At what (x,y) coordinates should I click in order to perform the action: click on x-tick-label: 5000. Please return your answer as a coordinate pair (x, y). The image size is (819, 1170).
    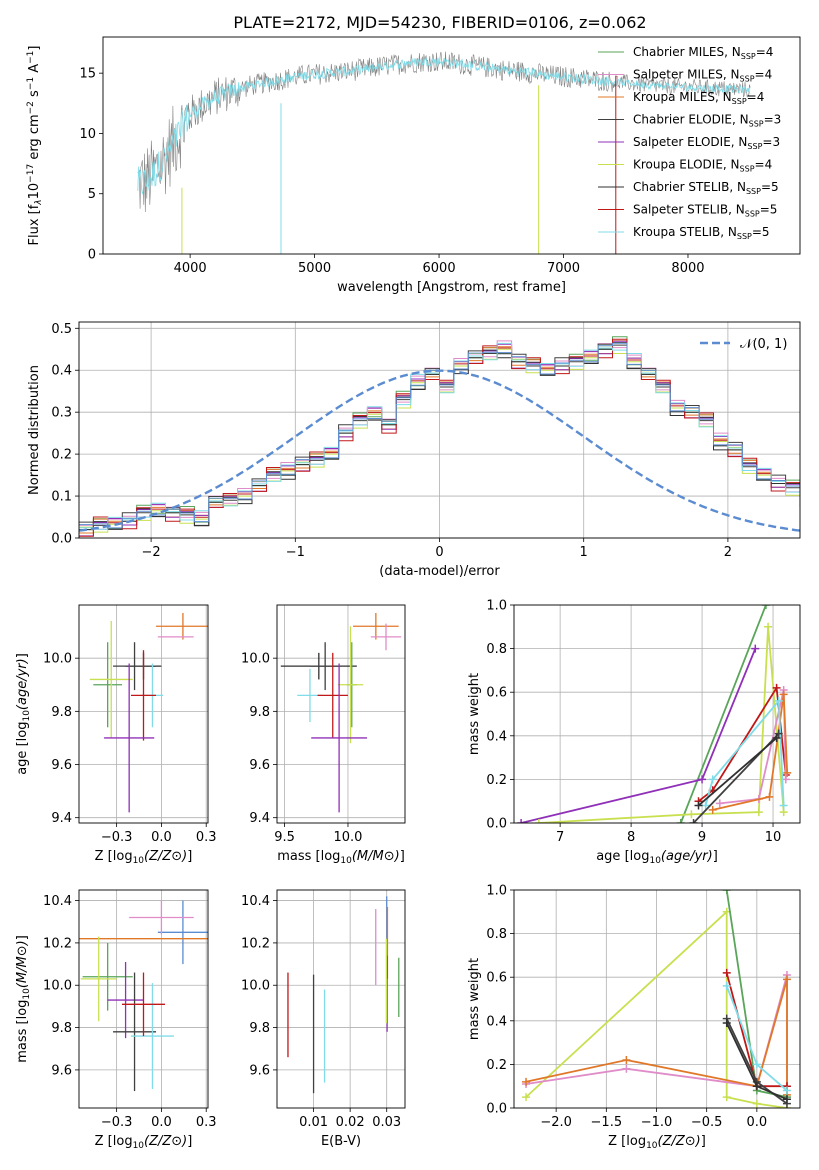
    Looking at the image, I should click on (314, 268).